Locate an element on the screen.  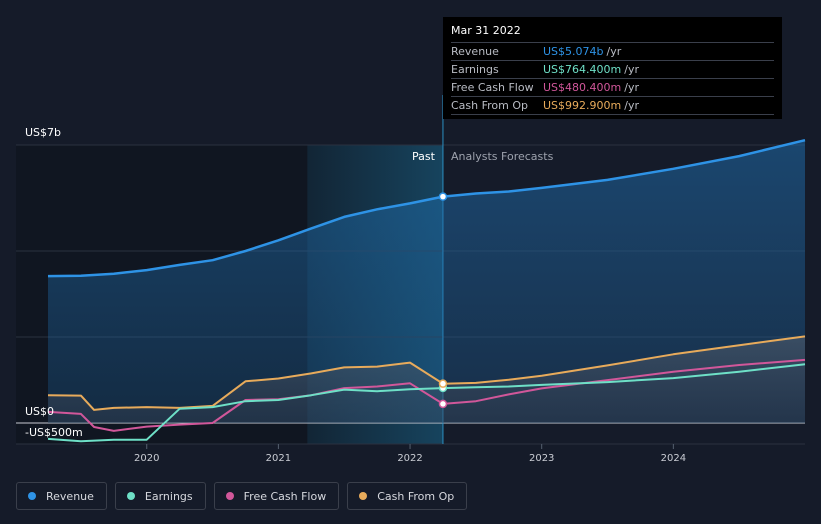
marker-revenue is located at coordinates (443, 196).